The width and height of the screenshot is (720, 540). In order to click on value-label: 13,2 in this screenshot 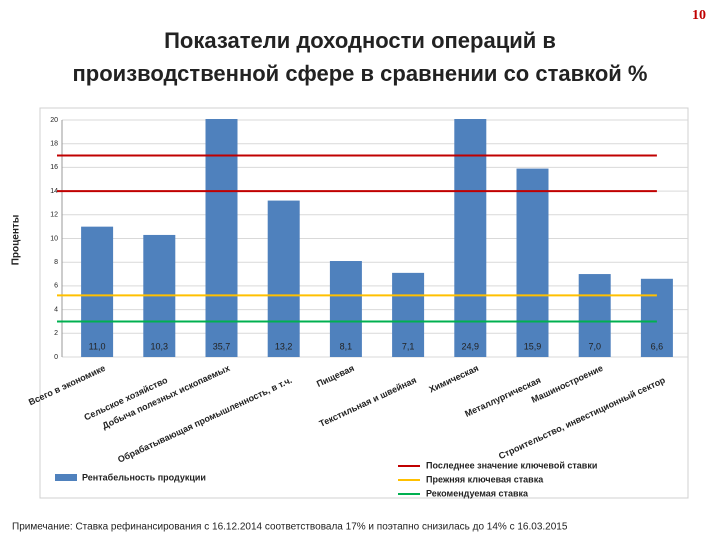, I will do `click(284, 346)`.